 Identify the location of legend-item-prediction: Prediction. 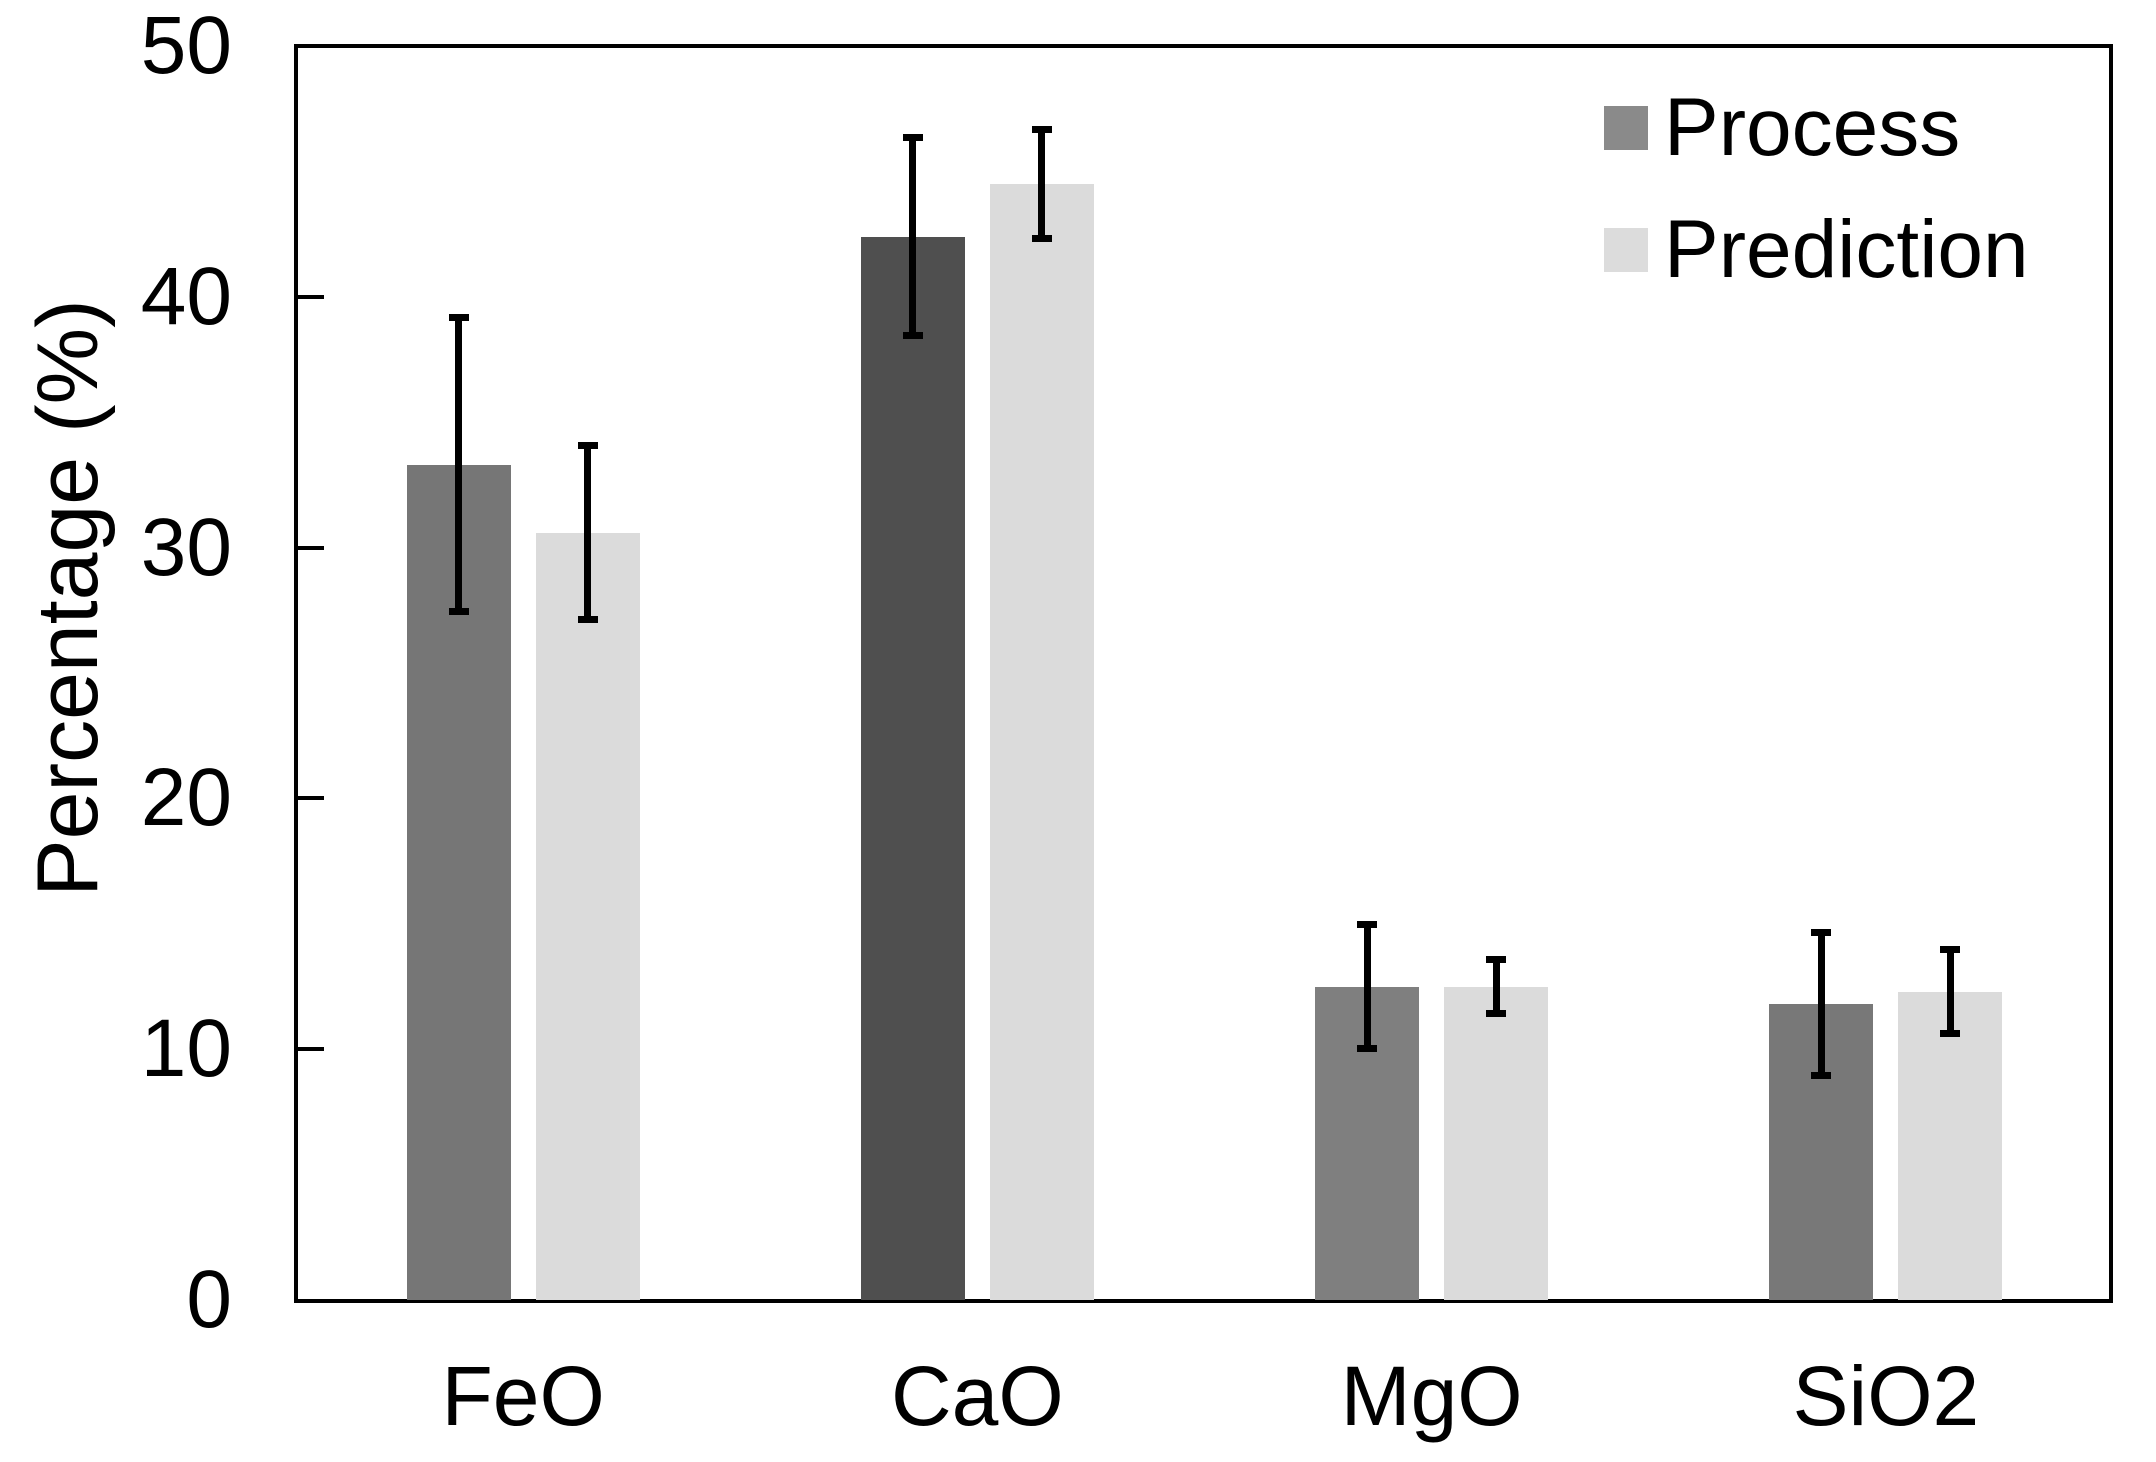
(1816, 250).